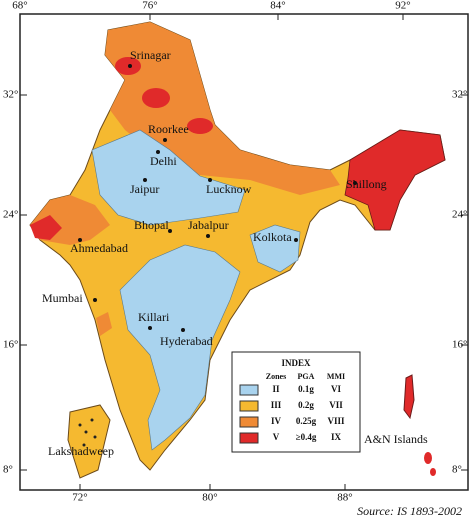 The image size is (474, 525). Describe the element at coordinates (409, 511) in the screenshot. I see `source: Source: IS 1893-2002` at that location.